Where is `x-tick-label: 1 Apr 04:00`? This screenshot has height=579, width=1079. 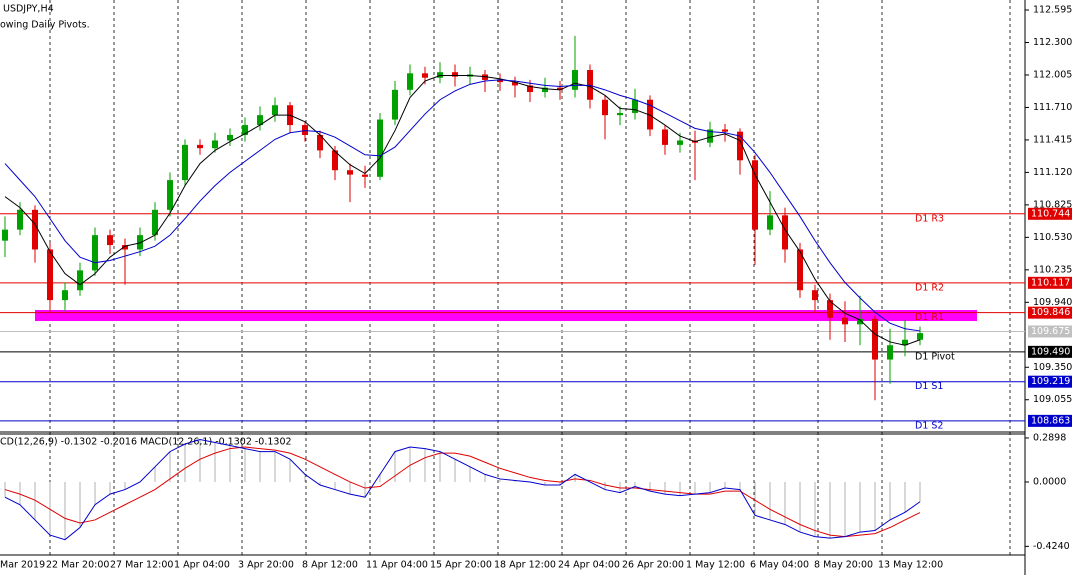
x-tick-label: 1 Apr 04:00 is located at coordinates (202, 565).